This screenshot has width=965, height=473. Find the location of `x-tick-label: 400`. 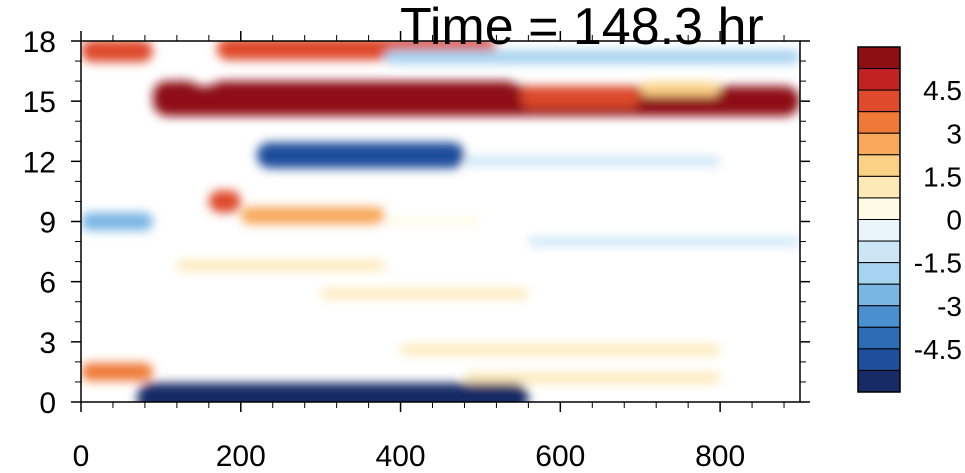

x-tick-label: 400 is located at coordinates (401, 456).